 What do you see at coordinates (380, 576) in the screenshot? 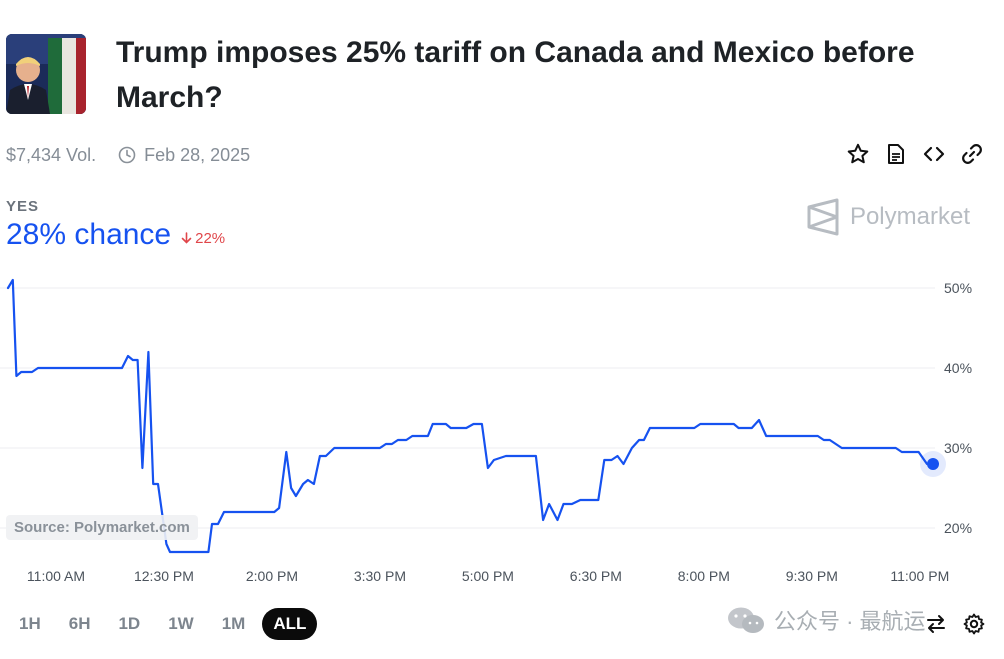
I see `x-tick-label: 3:30 PM` at bounding box center [380, 576].